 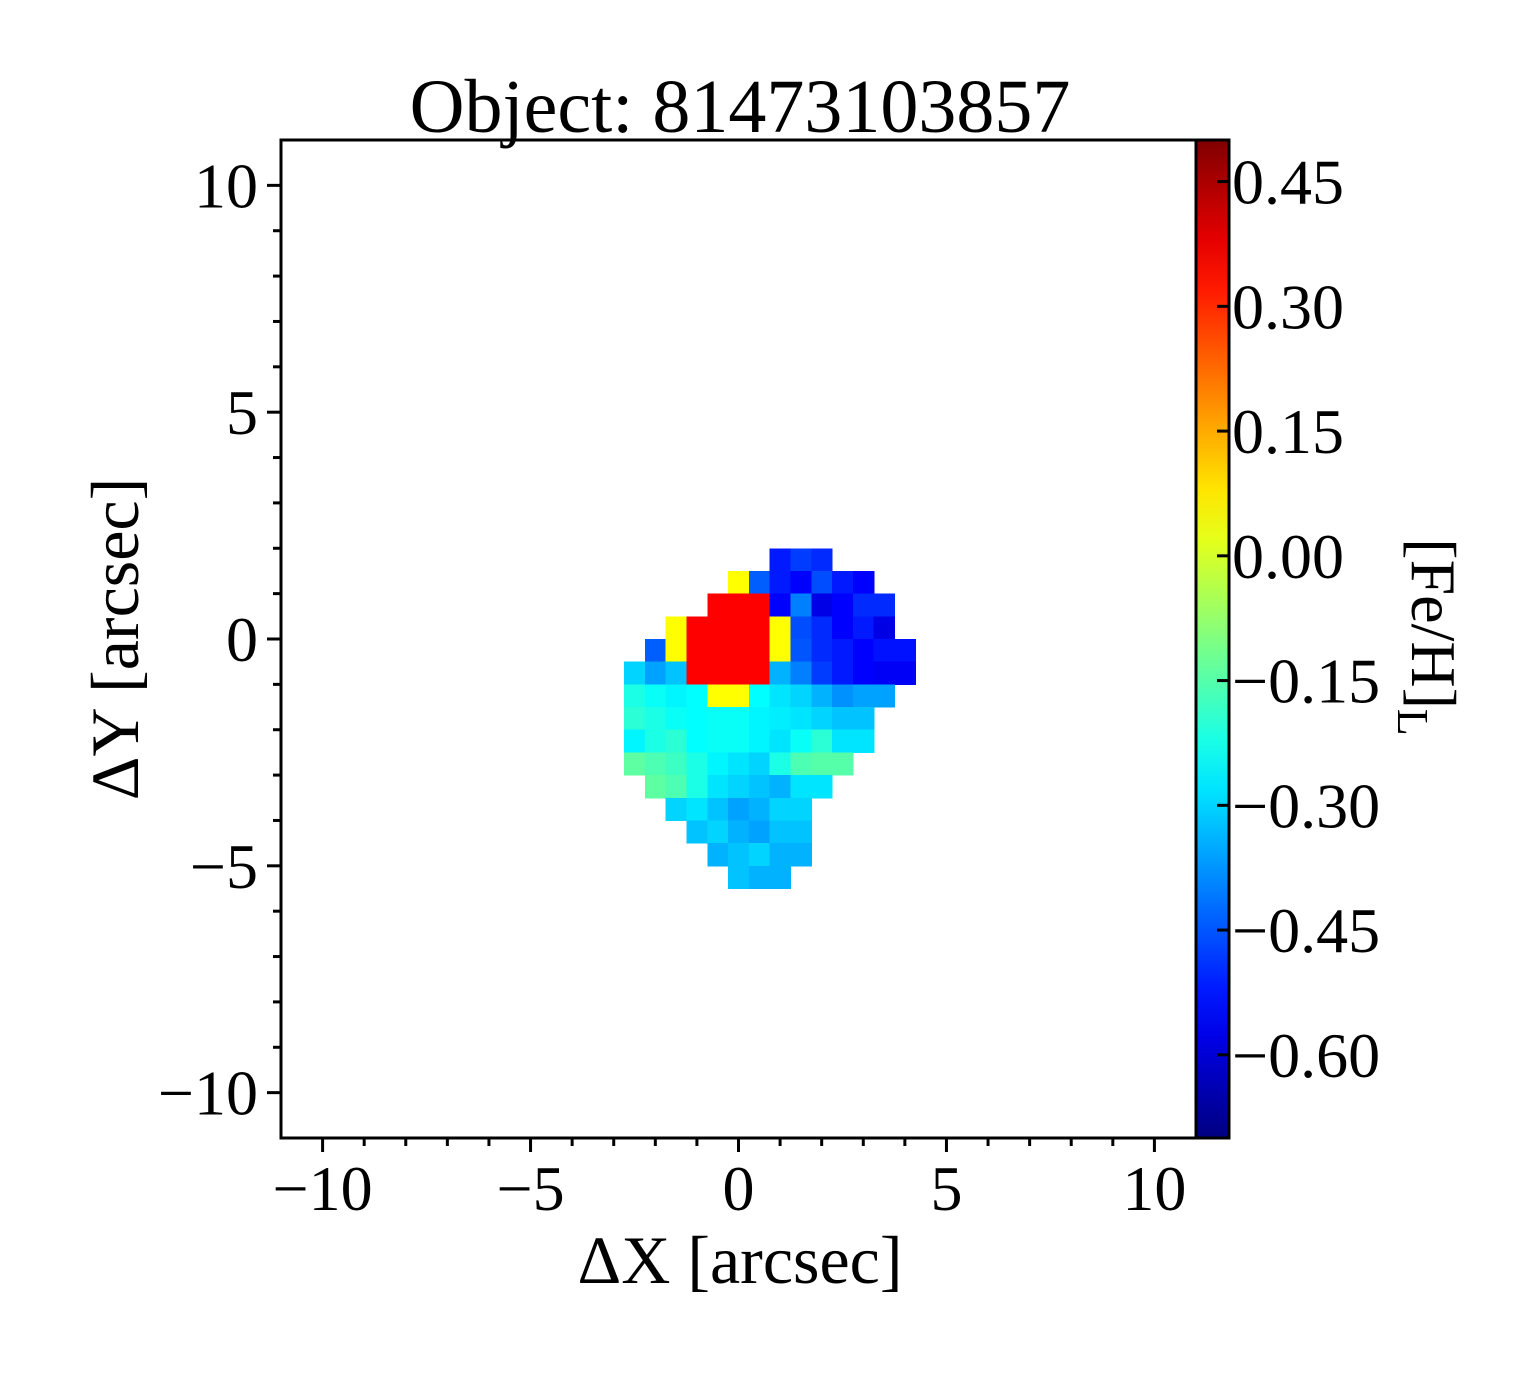 What do you see at coordinates (1287, 639) in the screenshot?
I see `colorbar: 0.45 0.30 0.15 0.00 −0.15 −0.30 −0.45 −0.60` at bounding box center [1287, 639].